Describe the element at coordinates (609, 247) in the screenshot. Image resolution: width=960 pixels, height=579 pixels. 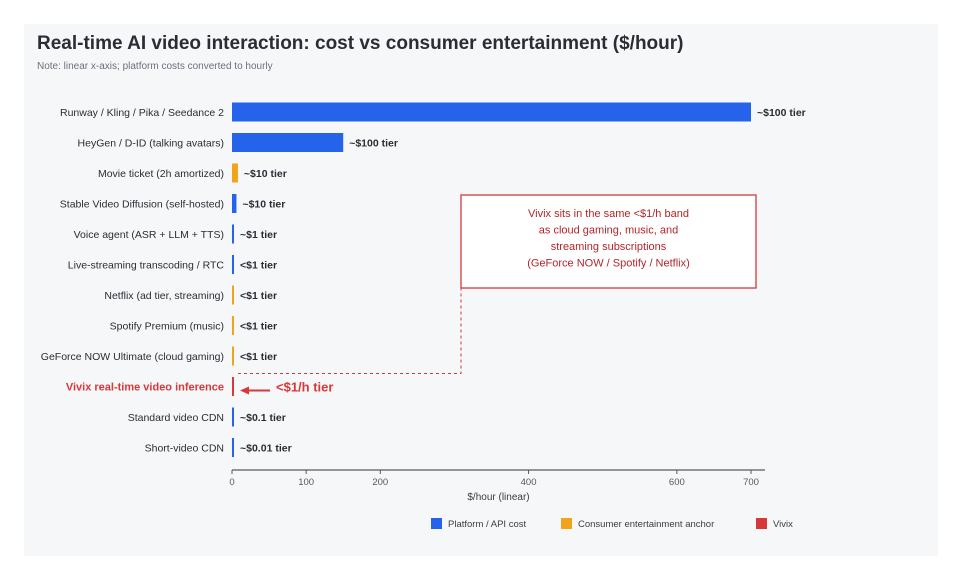
I see `annotation-text: streaming subscriptions` at that location.